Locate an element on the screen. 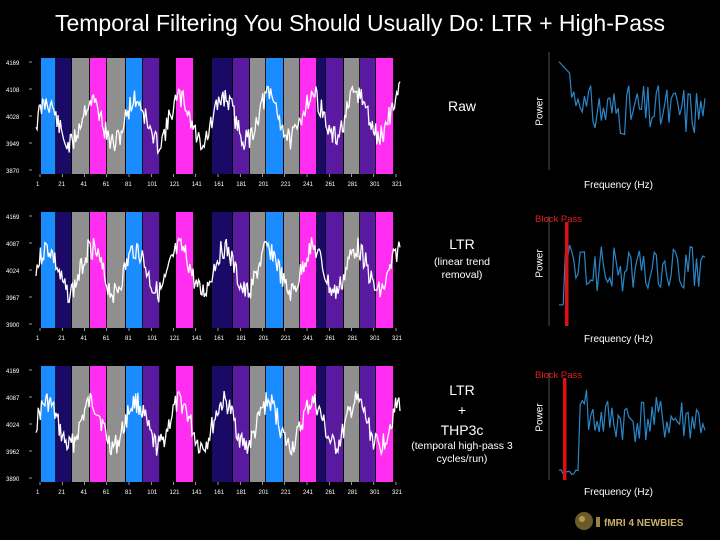 The image size is (720, 540). y-tick-label: 3949 is located at coordinates (13, 145).